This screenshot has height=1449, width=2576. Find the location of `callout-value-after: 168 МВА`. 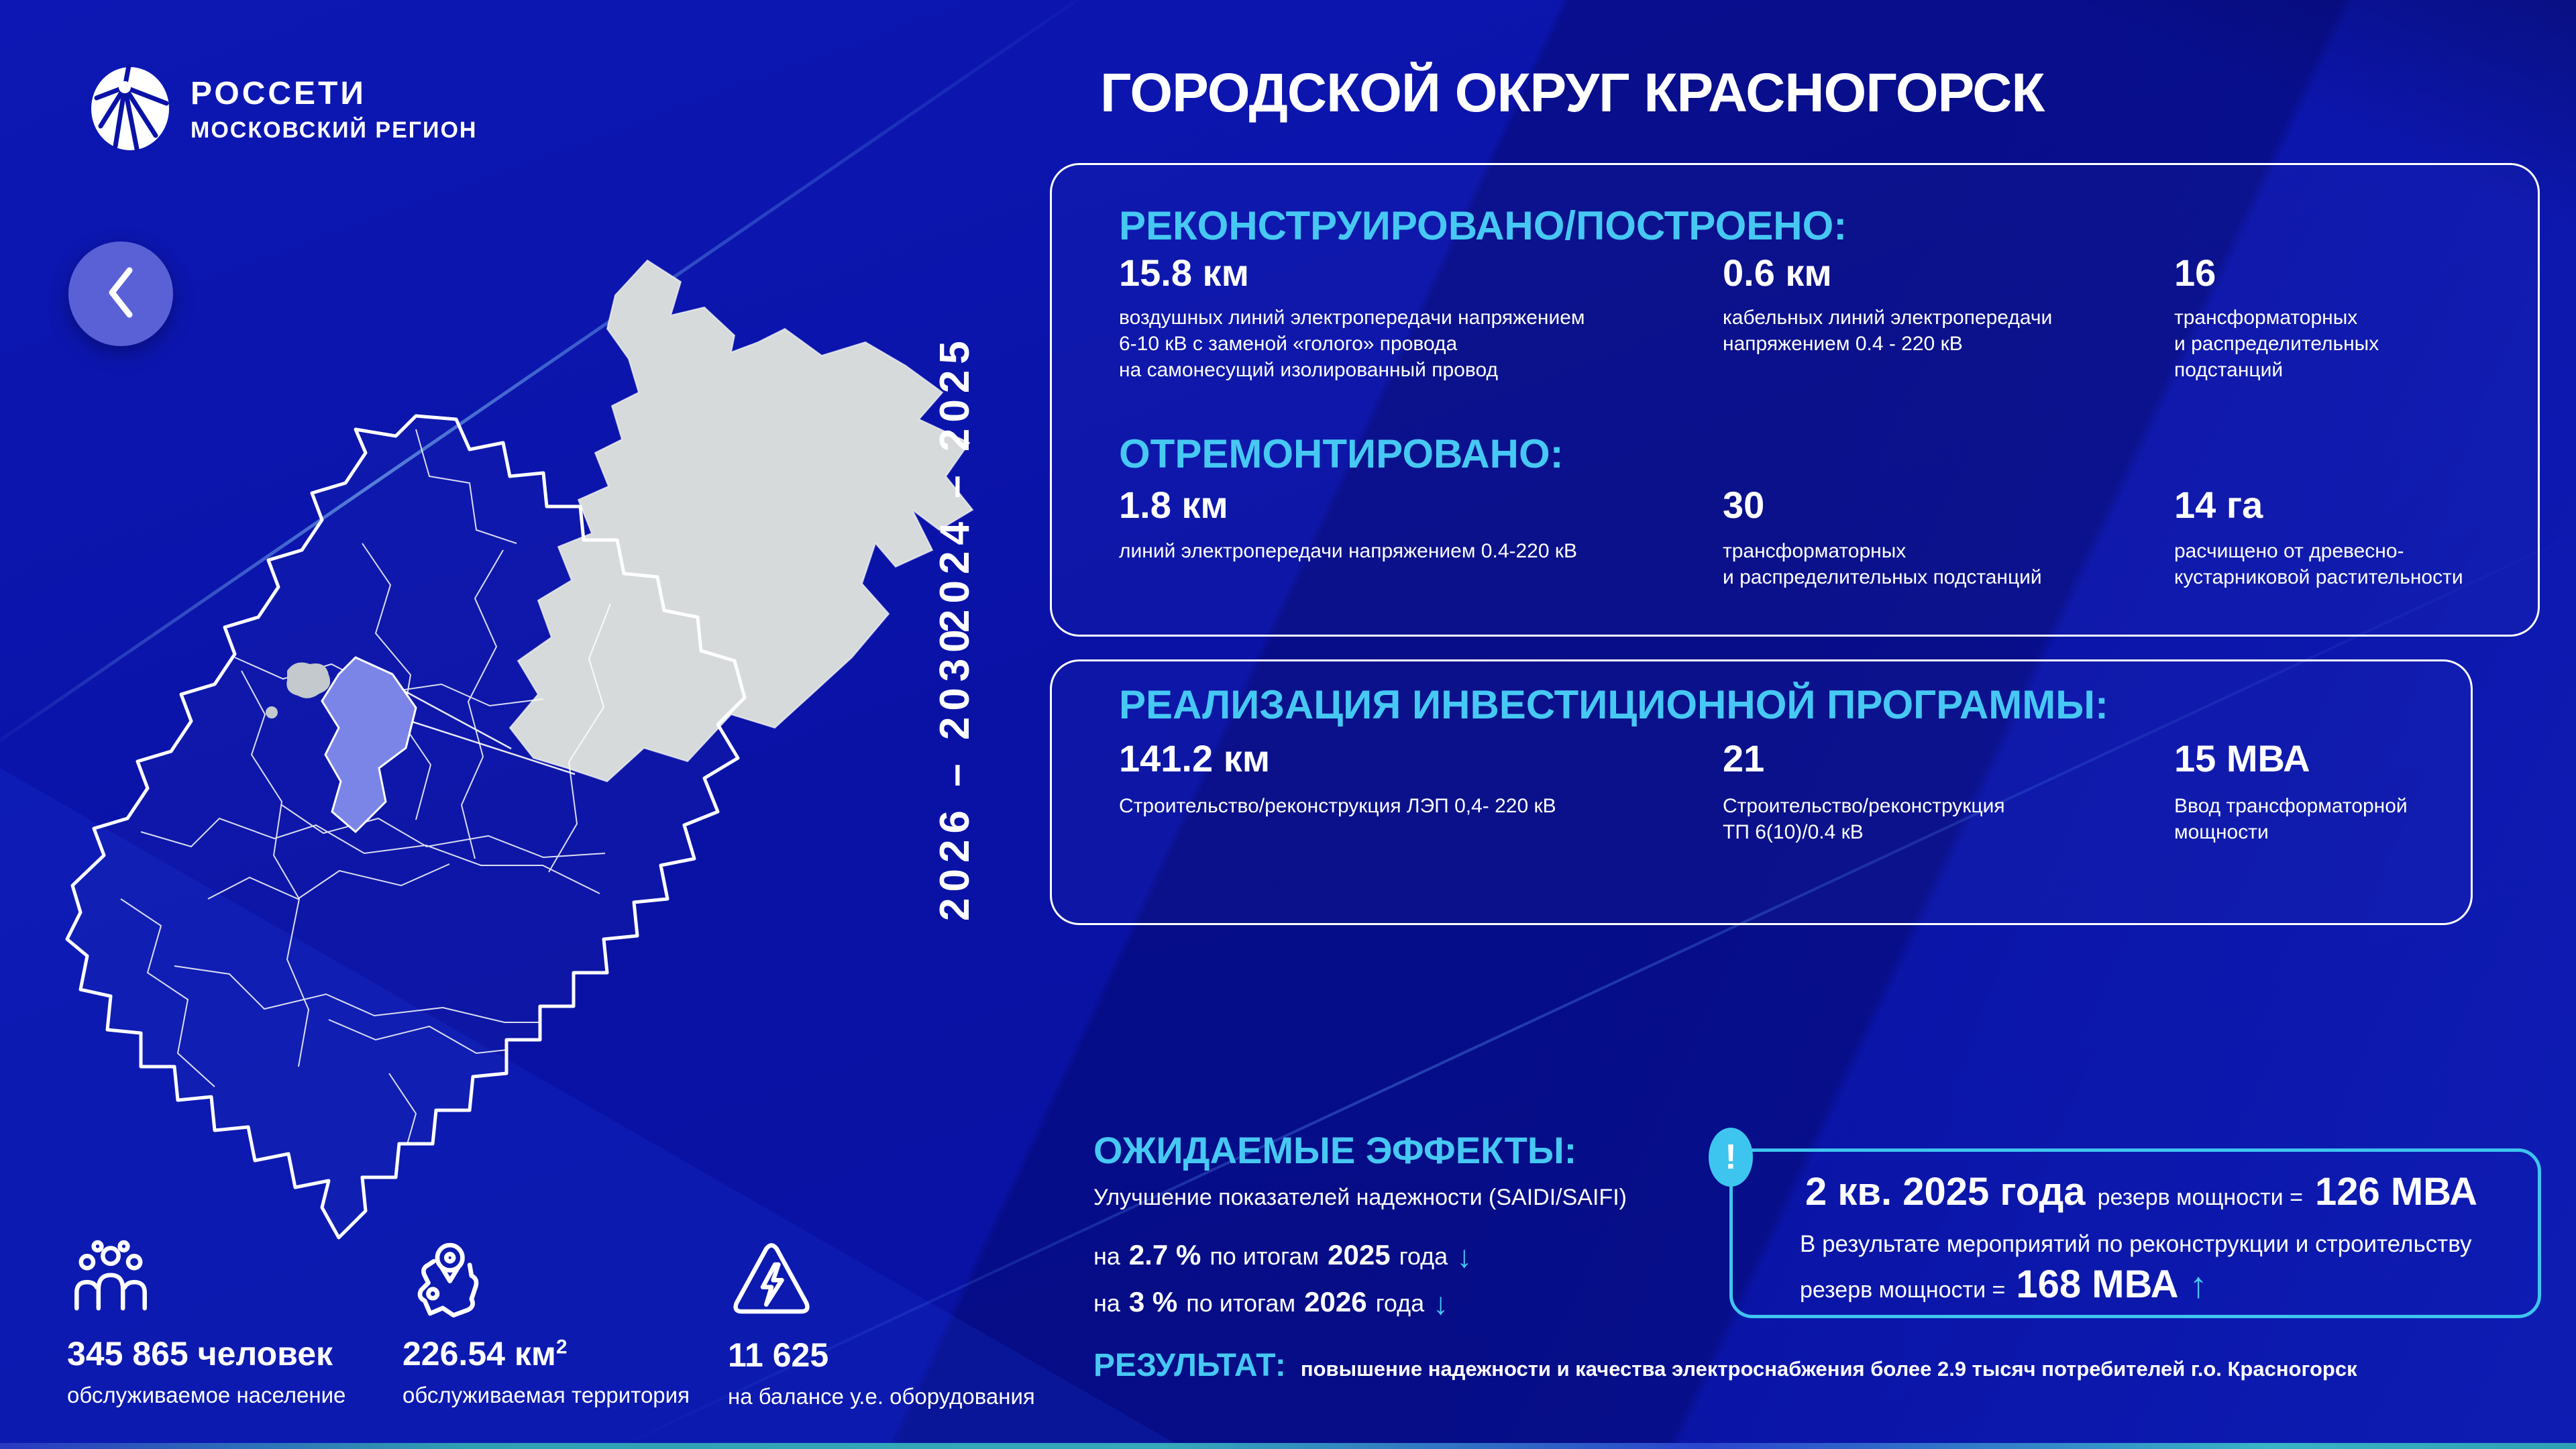

callout-value-after: 168 МВА is located at coordinates (2097, 1284).